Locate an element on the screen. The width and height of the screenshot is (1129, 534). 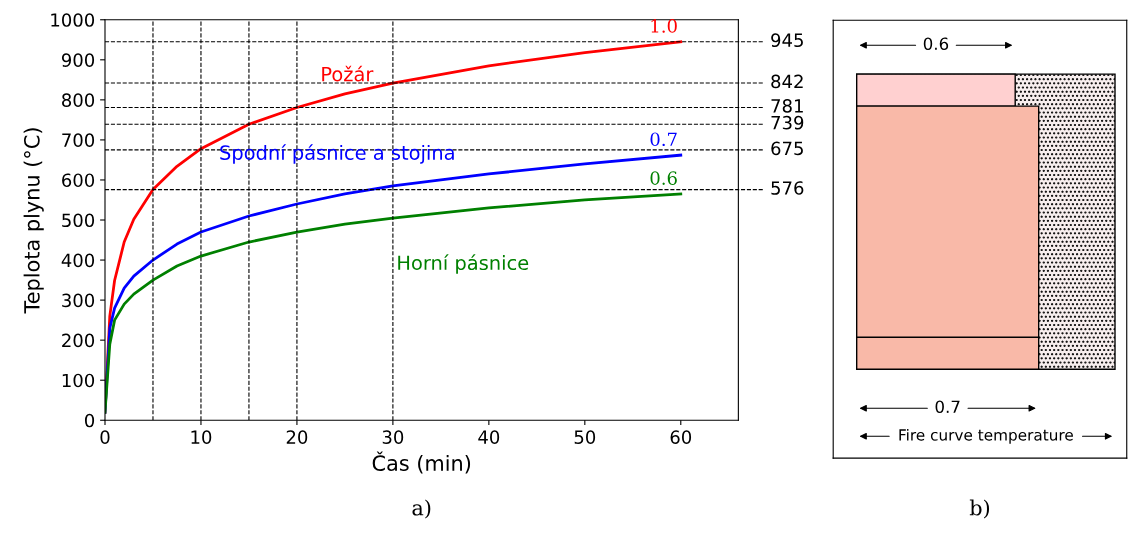
annotation: 1.0 is located at coordinates (664, 26).